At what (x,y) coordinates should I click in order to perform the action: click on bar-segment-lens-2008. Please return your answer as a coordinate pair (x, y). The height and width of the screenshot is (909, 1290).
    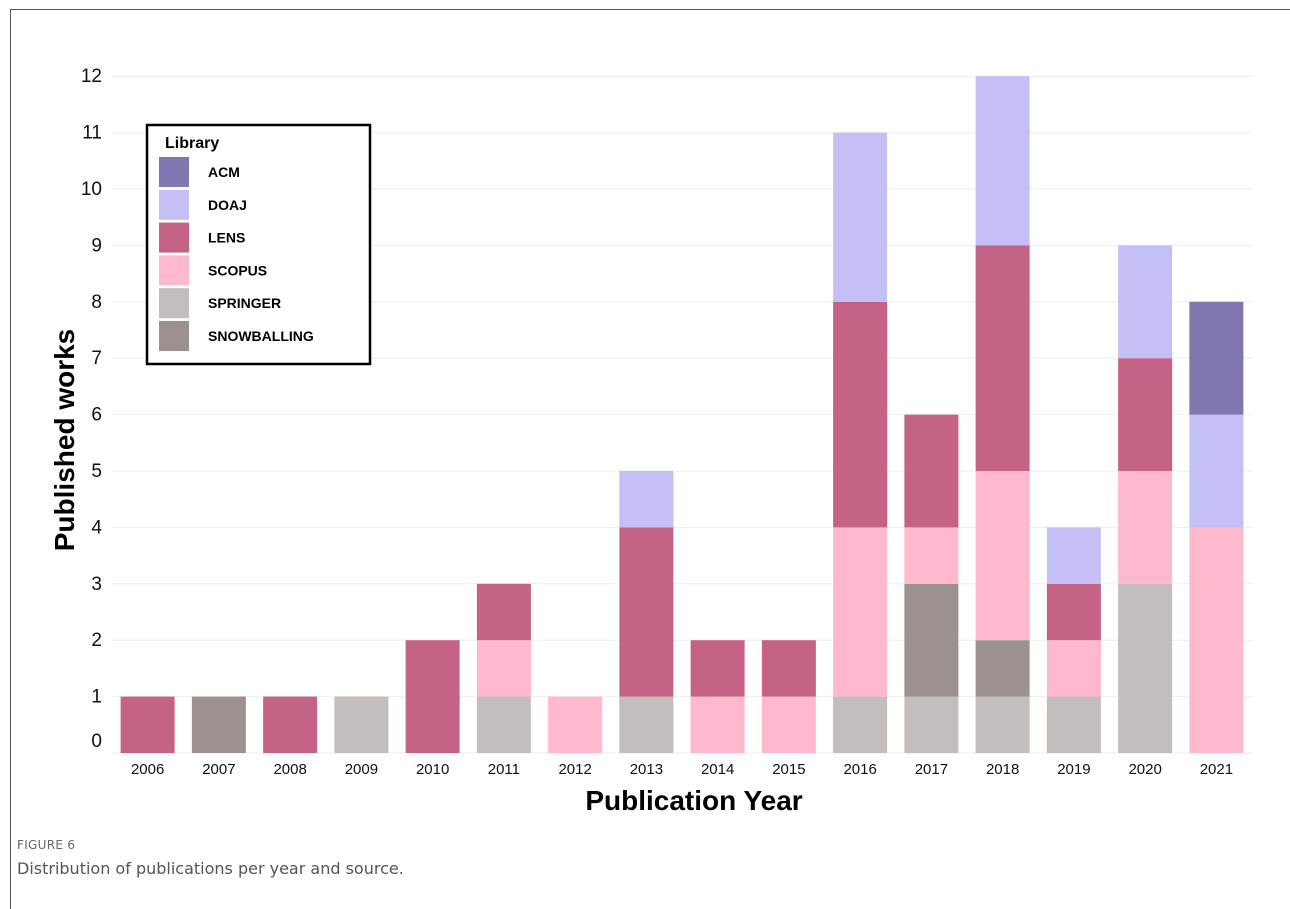
    Looking at the image, I should click on (290, 724).